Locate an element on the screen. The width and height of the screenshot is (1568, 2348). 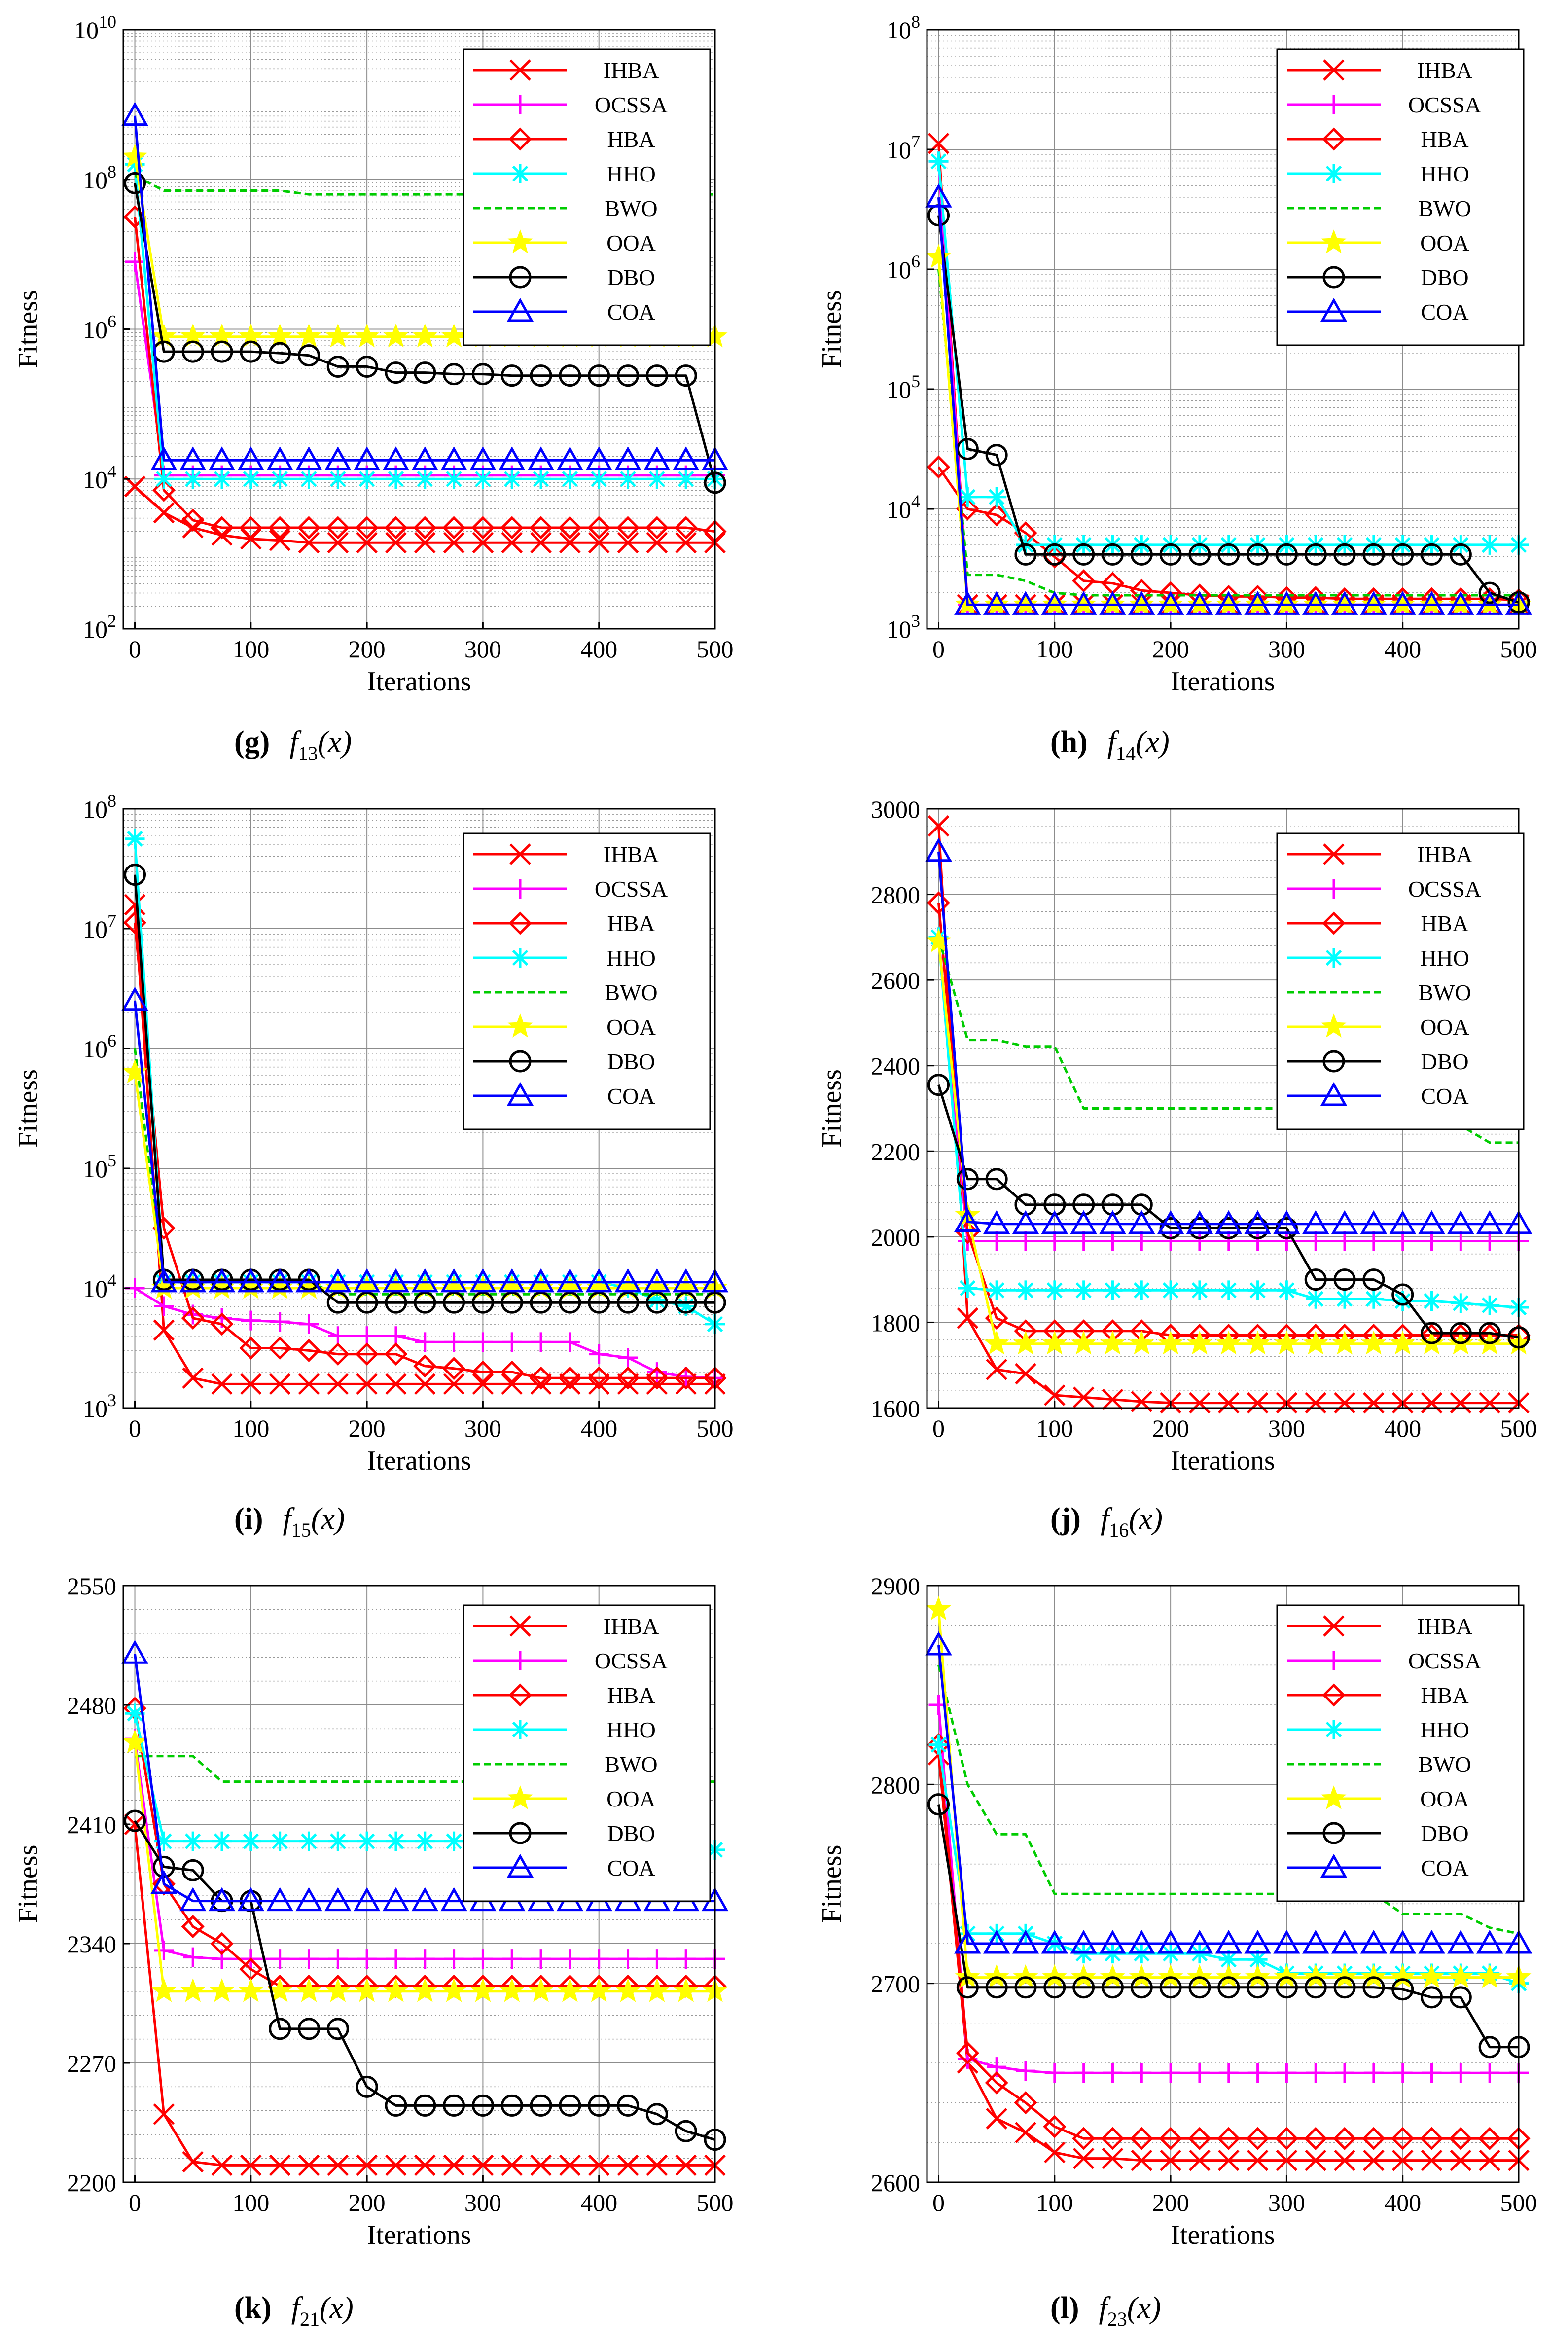
legend-marker-hba is located at coordinates (520, 1695).